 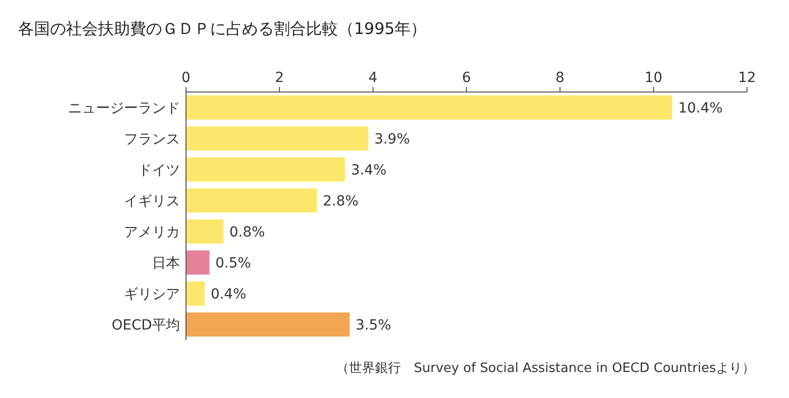 What do you see at coordinates (247, 232) in the screenshot?
I see `data-label: 0.8%` at bounding box center [247, 232].